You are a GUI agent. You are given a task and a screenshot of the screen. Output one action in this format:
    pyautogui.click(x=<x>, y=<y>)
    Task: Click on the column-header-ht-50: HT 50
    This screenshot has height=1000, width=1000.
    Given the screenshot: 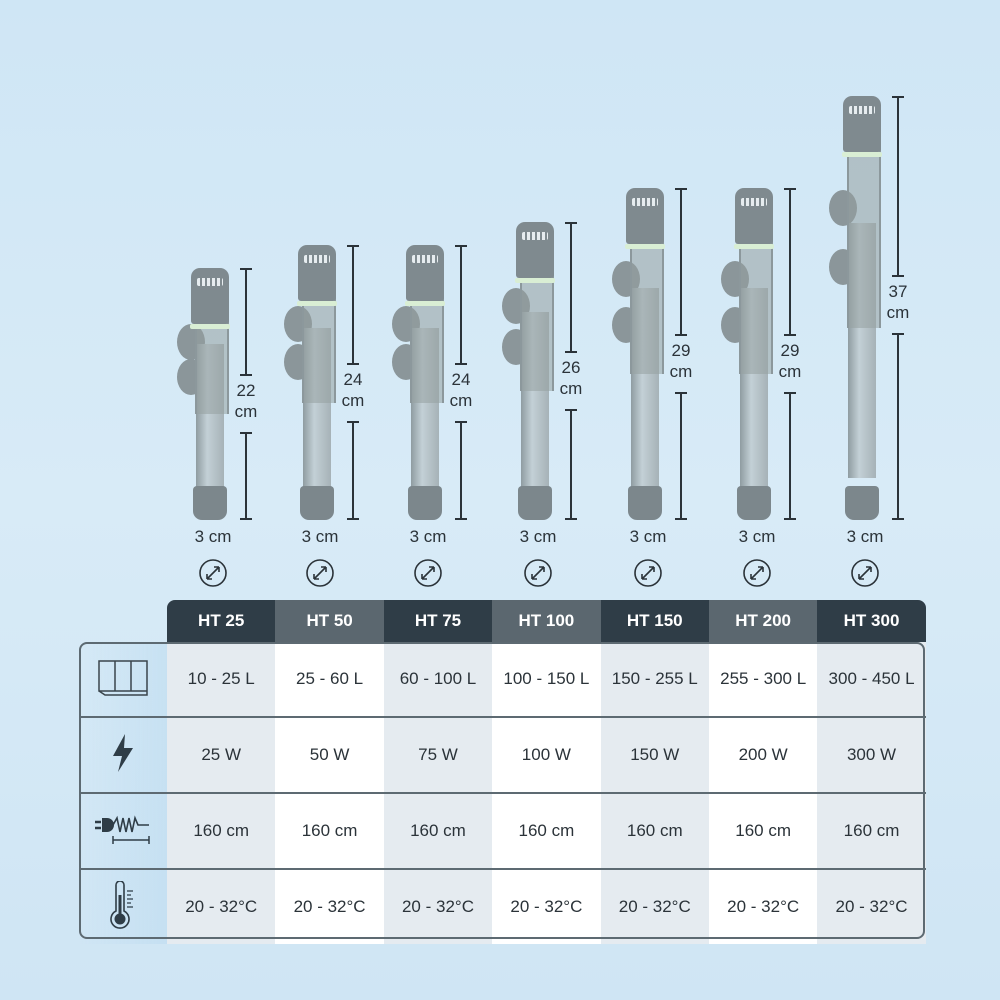 What is the action you would take?
    pyautogui.click(x=329, y=621)
    